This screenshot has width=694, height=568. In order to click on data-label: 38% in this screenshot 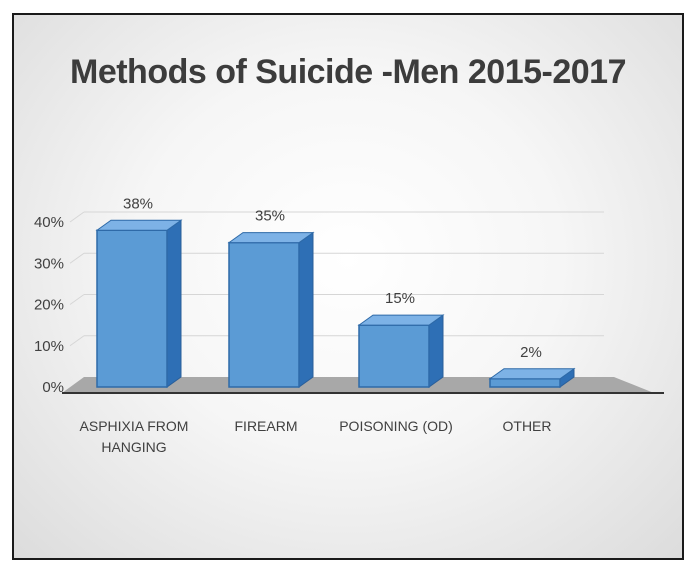, I will do `click(138, 203)`.